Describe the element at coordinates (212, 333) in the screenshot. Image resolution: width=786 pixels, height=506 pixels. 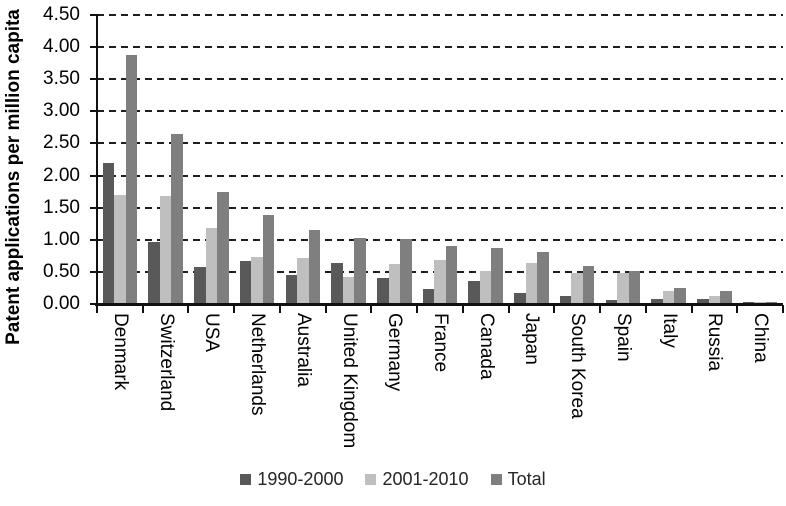
I see `x-category-label: USA` at that location.